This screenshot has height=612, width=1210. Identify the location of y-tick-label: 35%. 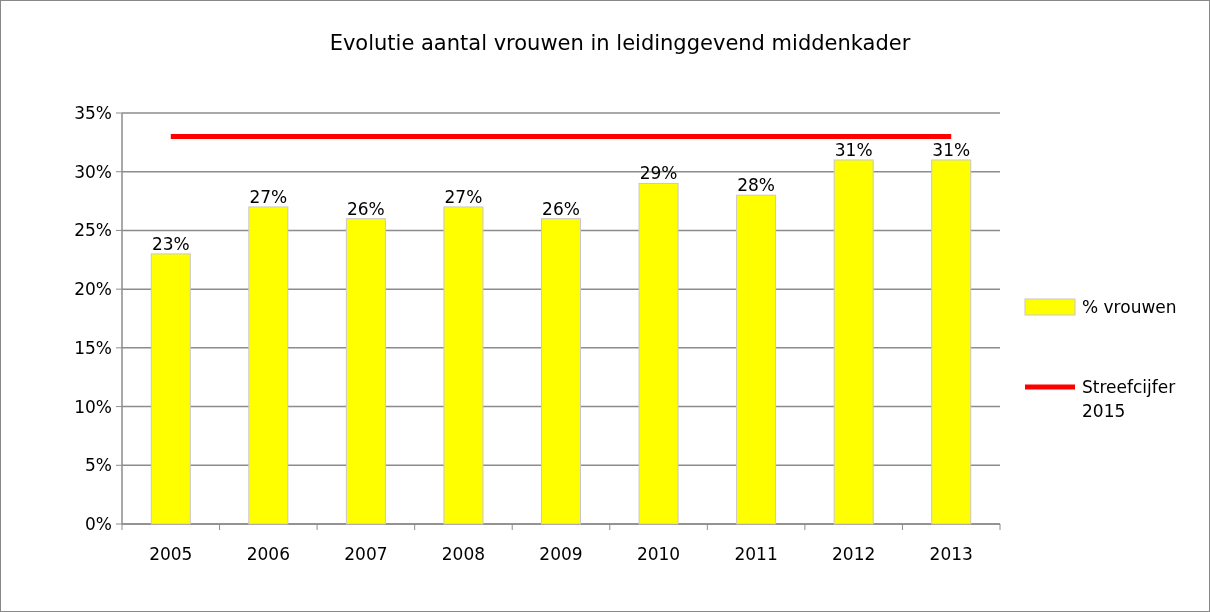
(93, 112).